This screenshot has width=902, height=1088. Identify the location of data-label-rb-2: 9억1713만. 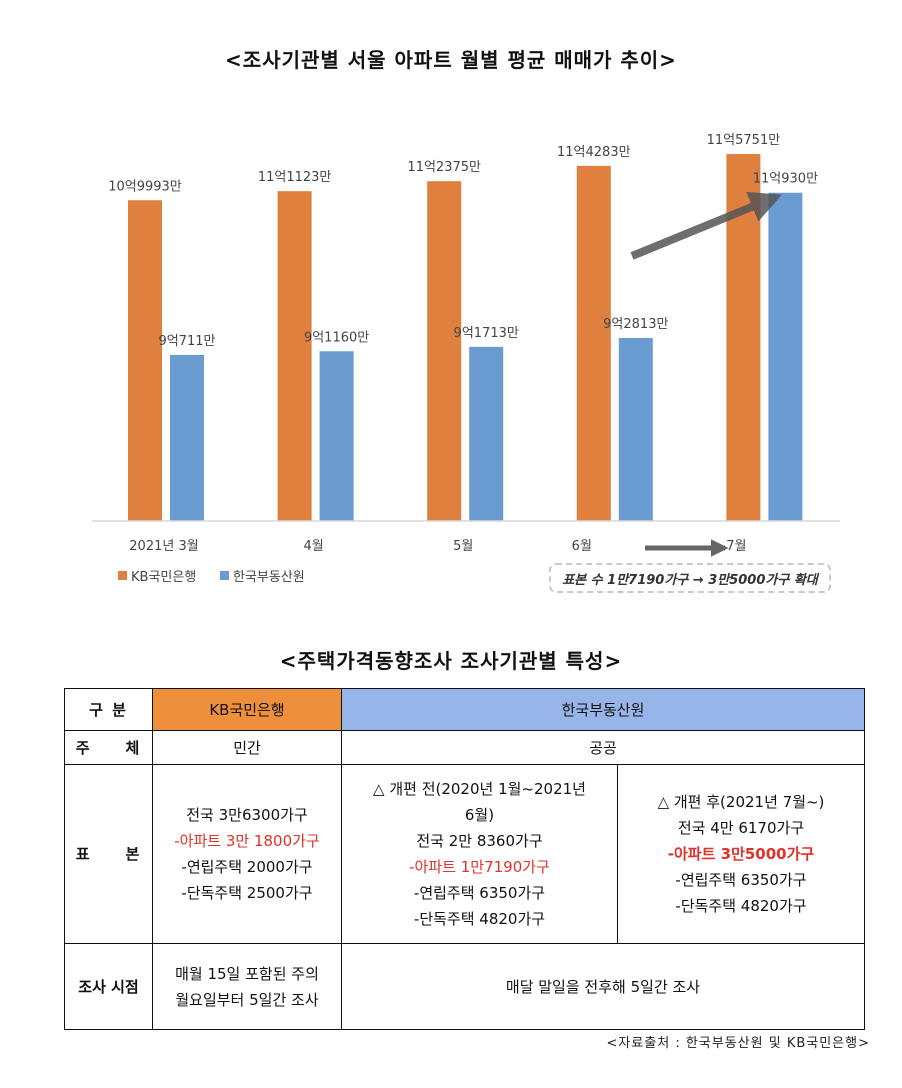
(486, 333).